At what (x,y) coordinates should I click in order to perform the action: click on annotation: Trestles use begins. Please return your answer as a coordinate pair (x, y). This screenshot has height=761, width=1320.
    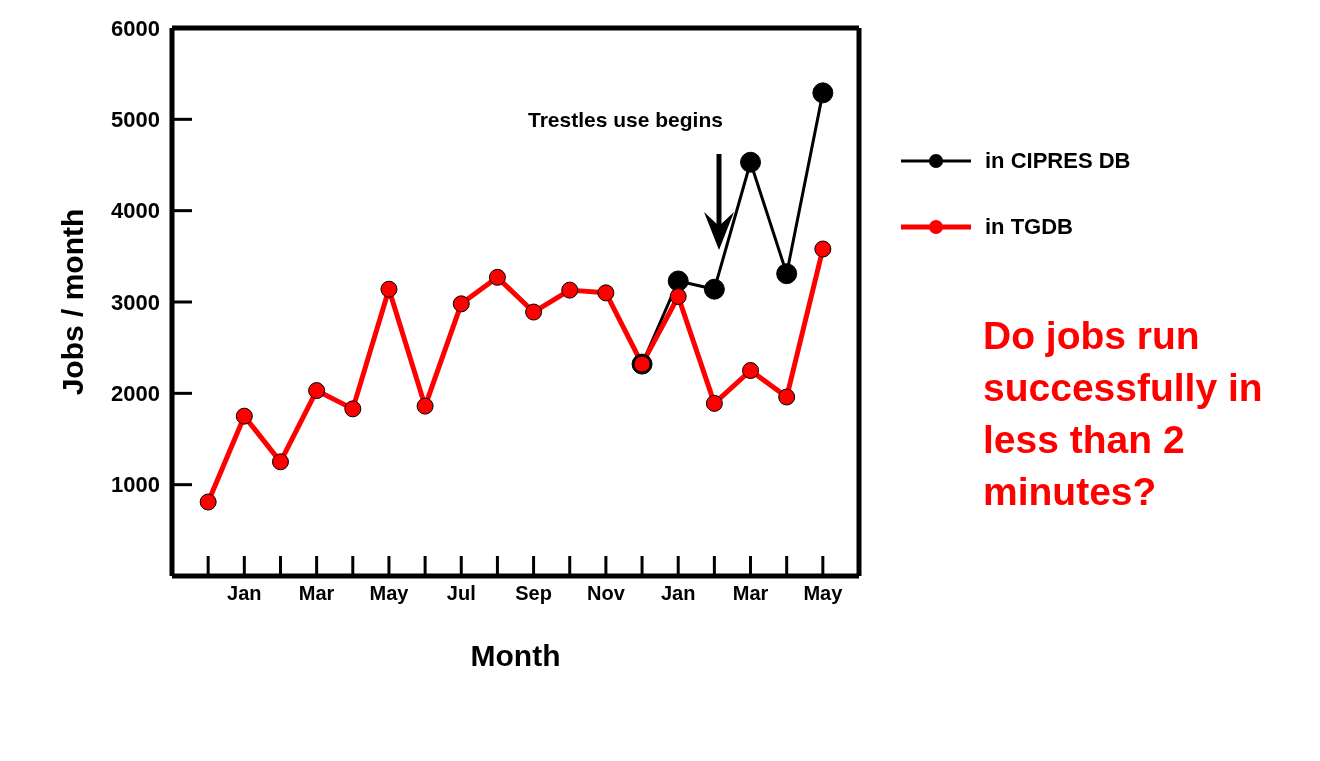
    Looking at the image, I should click on (625, 120).